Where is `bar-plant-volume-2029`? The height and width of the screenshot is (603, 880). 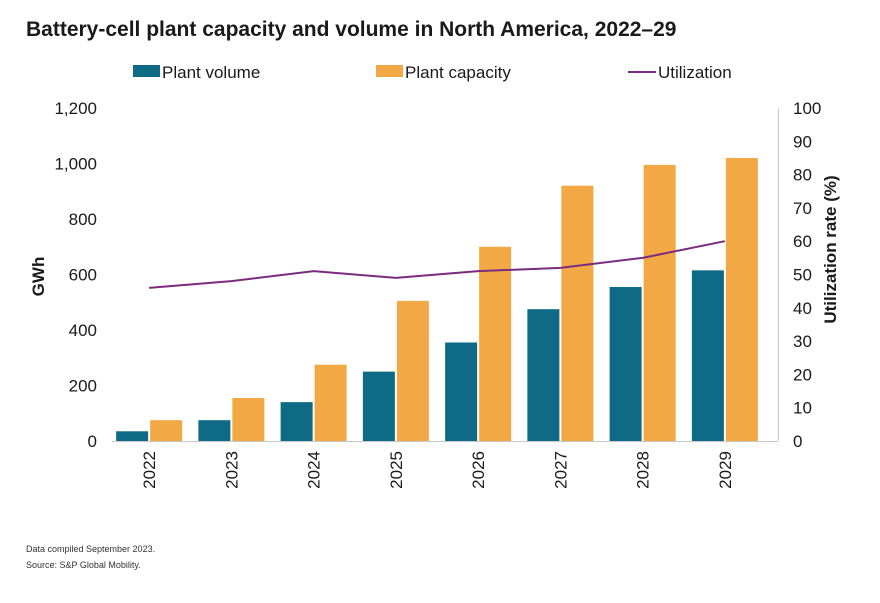 bar-plant-volume-2029 is located at coordinates (707, 355).